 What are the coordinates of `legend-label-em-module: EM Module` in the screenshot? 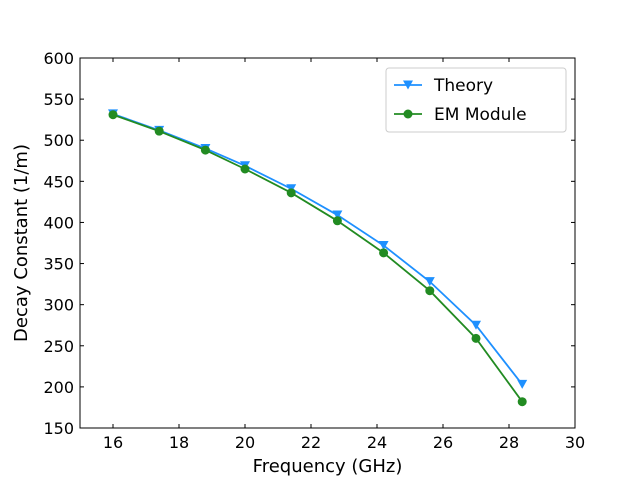 It's located at (480, 115).